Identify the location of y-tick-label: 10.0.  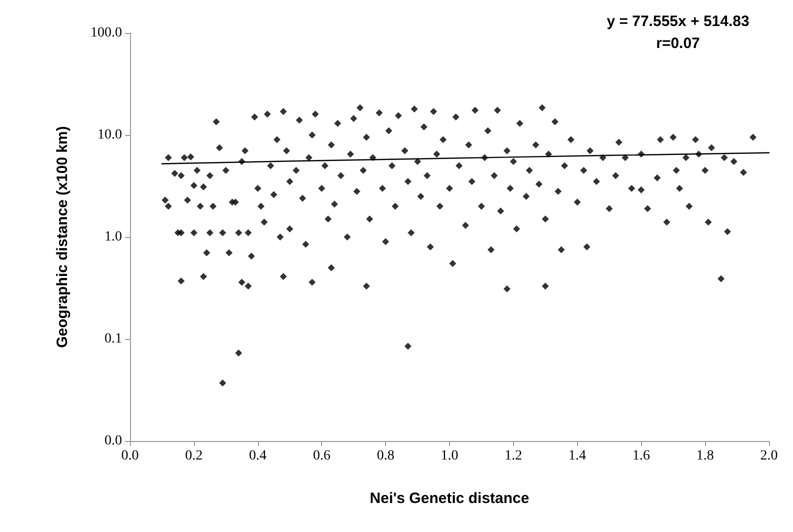
(110, 135).